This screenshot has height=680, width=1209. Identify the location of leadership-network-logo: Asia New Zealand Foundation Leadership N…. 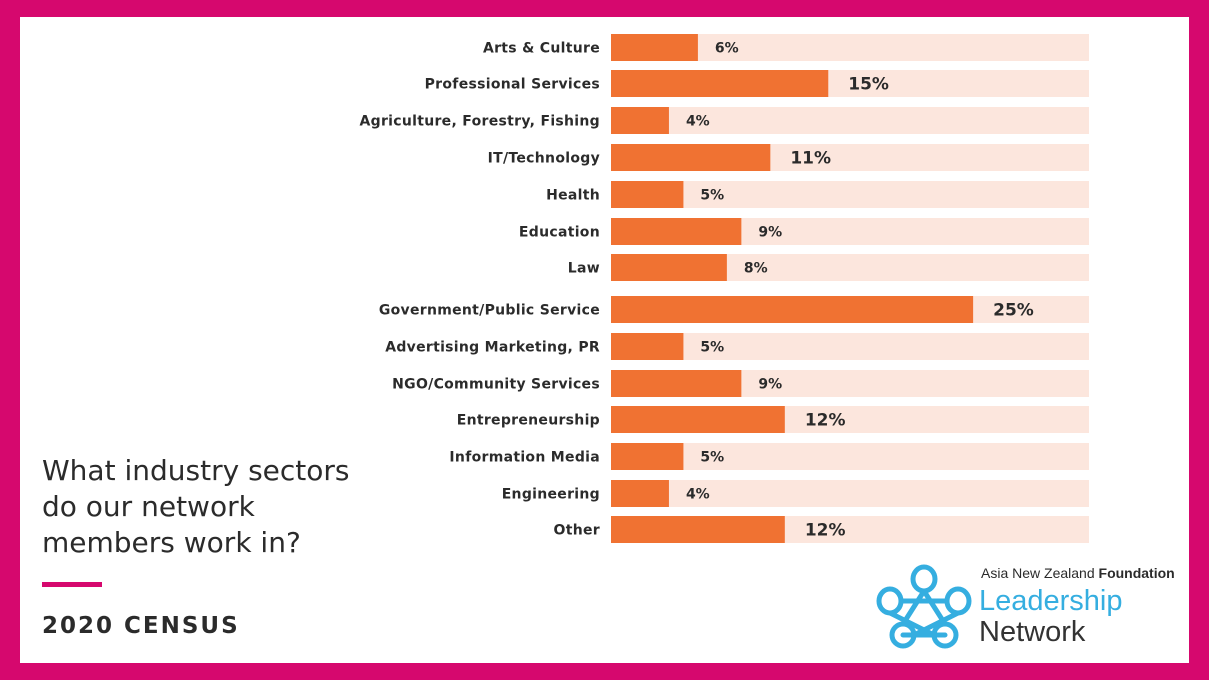
(1031, 605).